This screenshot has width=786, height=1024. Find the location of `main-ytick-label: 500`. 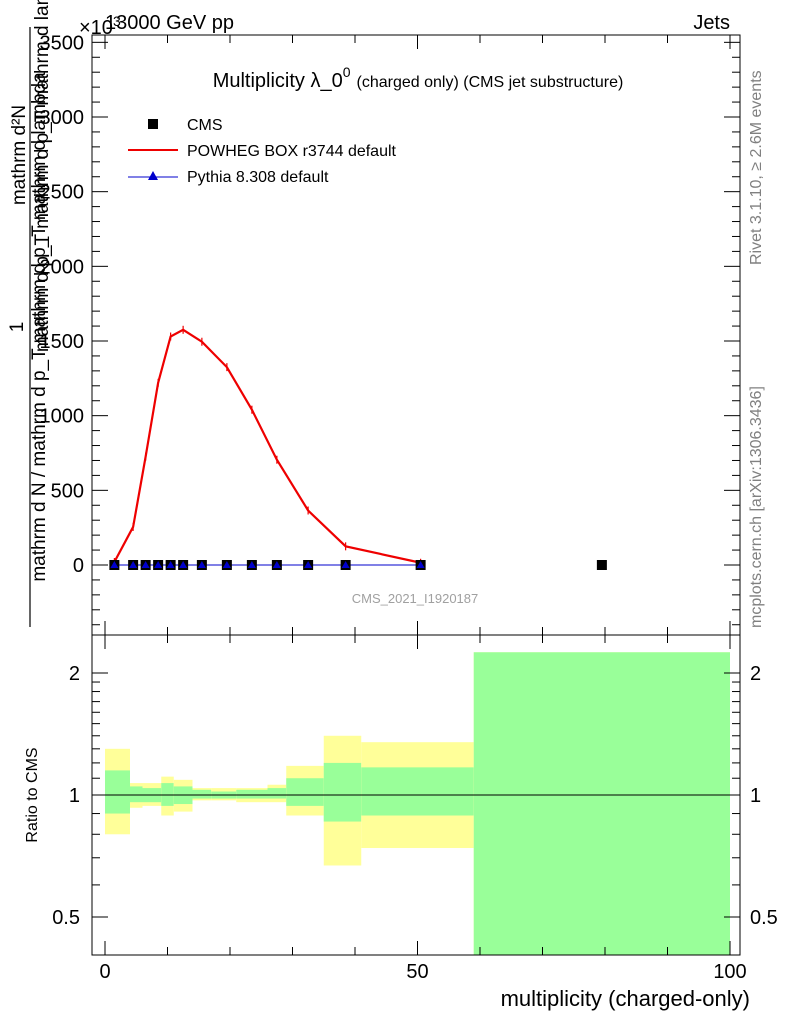

main-ytick-label: 500 is located at coordinates (67, 491).